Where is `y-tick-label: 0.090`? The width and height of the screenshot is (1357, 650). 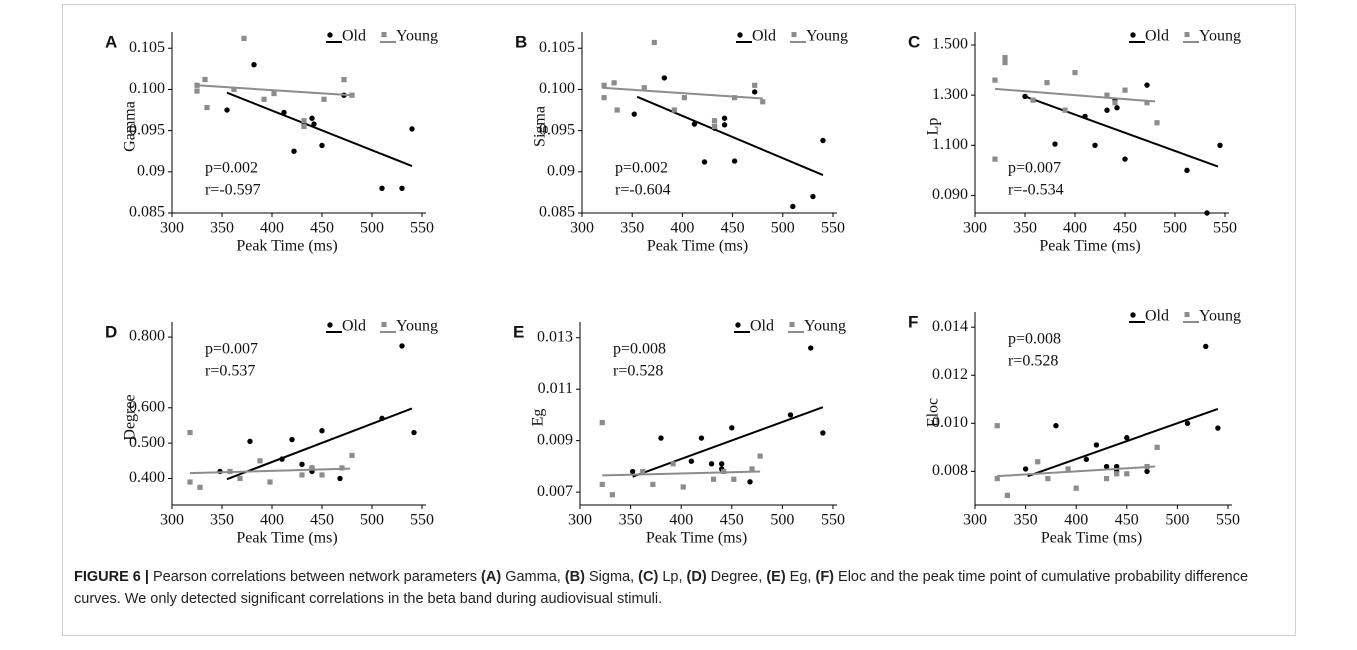
y-tick-label: 0.090 is located at coordinates (950, 194).